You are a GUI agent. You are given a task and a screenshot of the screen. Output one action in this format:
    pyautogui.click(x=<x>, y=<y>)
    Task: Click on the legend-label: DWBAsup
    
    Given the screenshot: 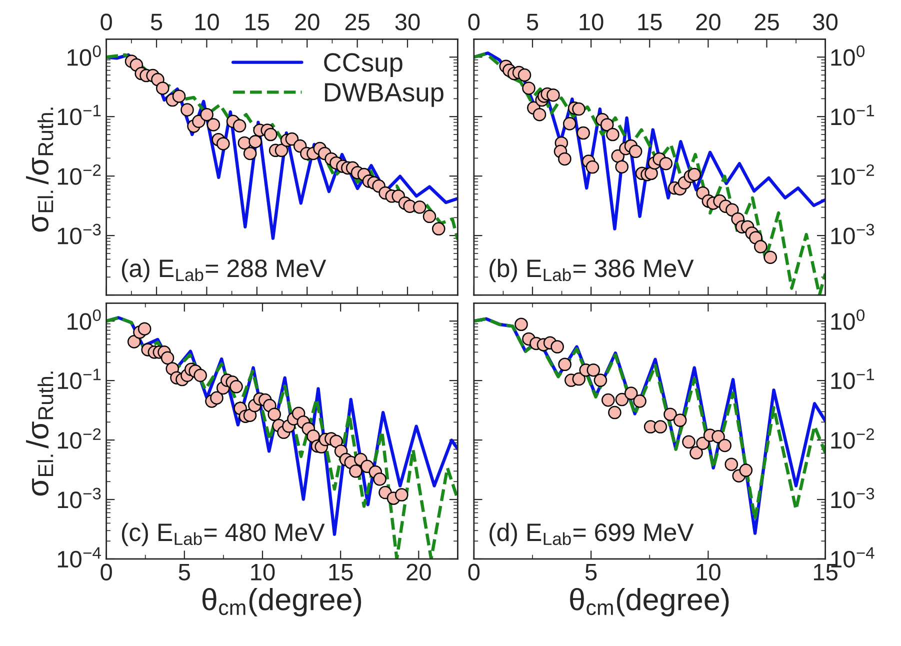 What is the action you would take?
    pyautogui.click(x=384, y=95)
    